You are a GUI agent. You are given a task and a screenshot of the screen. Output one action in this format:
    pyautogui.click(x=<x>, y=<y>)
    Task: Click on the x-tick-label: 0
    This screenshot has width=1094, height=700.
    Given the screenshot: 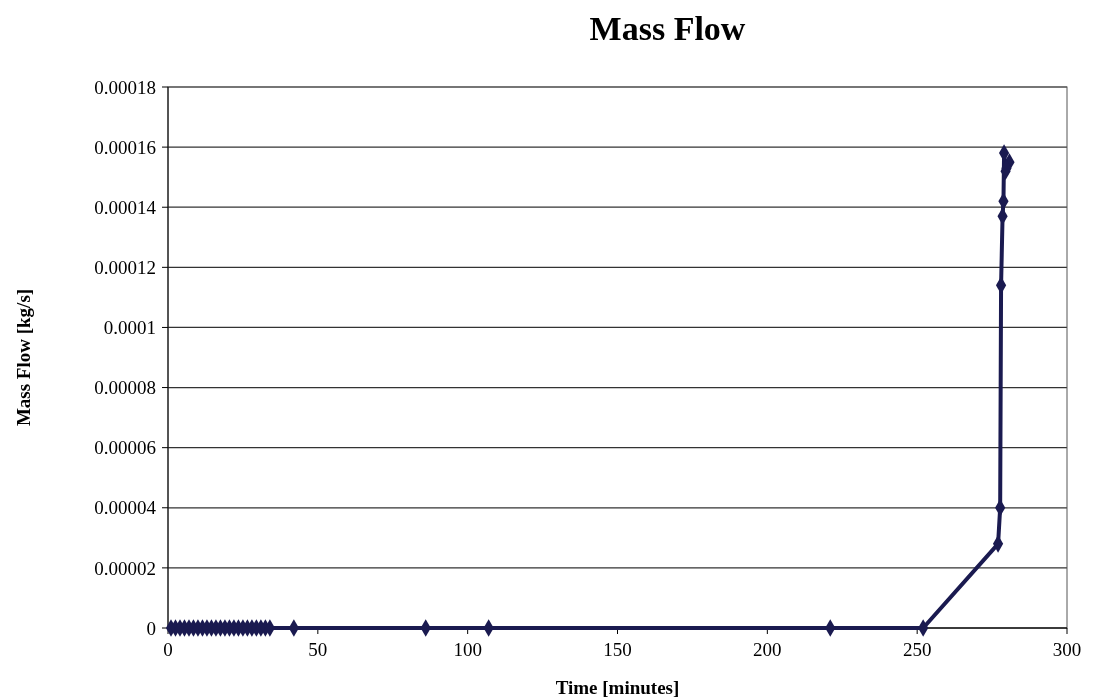 What is the action you would take?
    pyautogui.click(x=168, y=649)
    